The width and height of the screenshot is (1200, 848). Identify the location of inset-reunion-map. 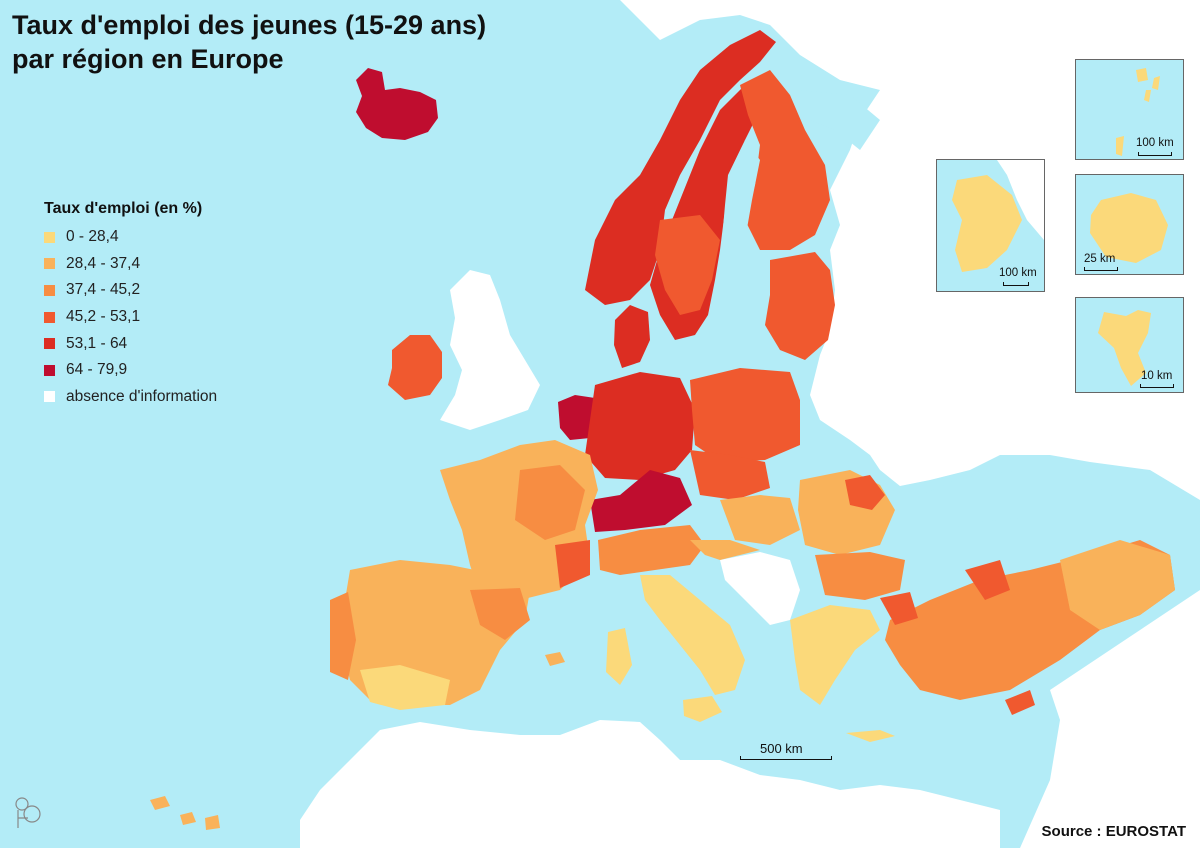
(1129, 228).